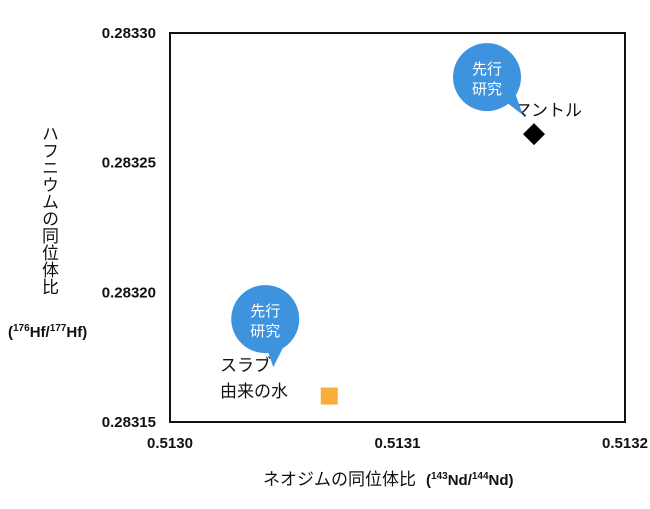  Describe the element at coordinates (48, 210) in the screenshot. I see `y-axis-title: ハフニウムの同位体比` at that location.